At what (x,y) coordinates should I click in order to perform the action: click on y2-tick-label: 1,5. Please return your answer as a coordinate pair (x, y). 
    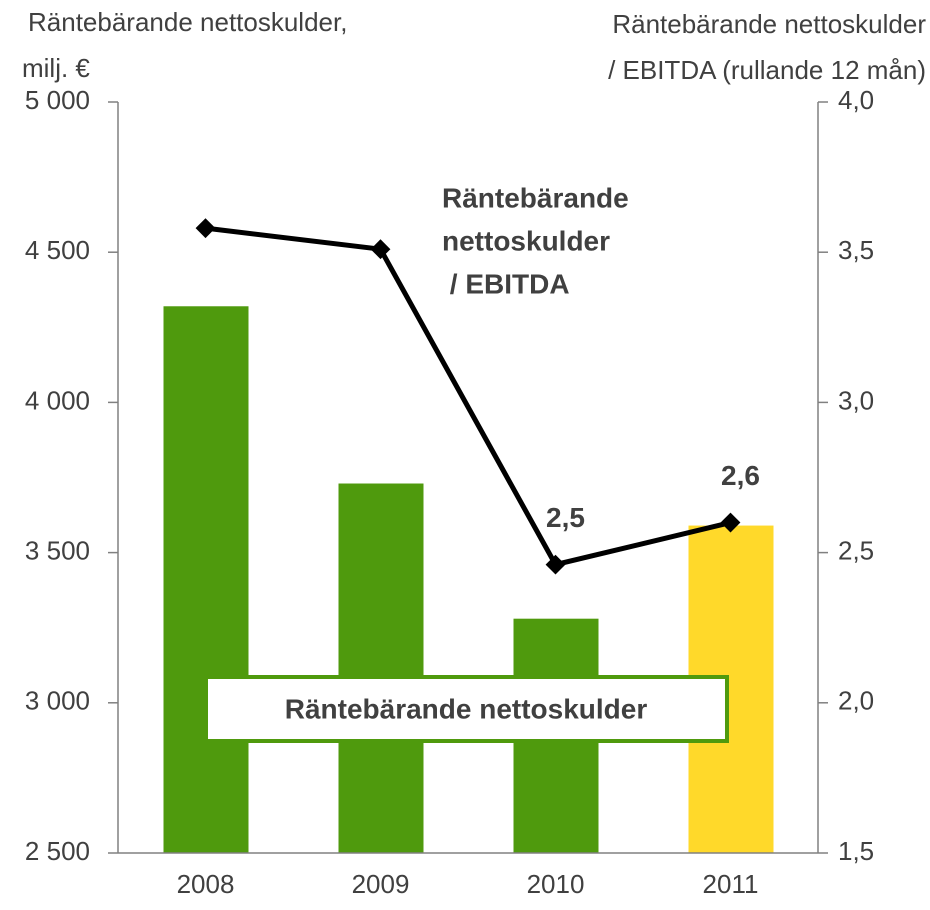
    Looking at the image, I should click on (856, 851).